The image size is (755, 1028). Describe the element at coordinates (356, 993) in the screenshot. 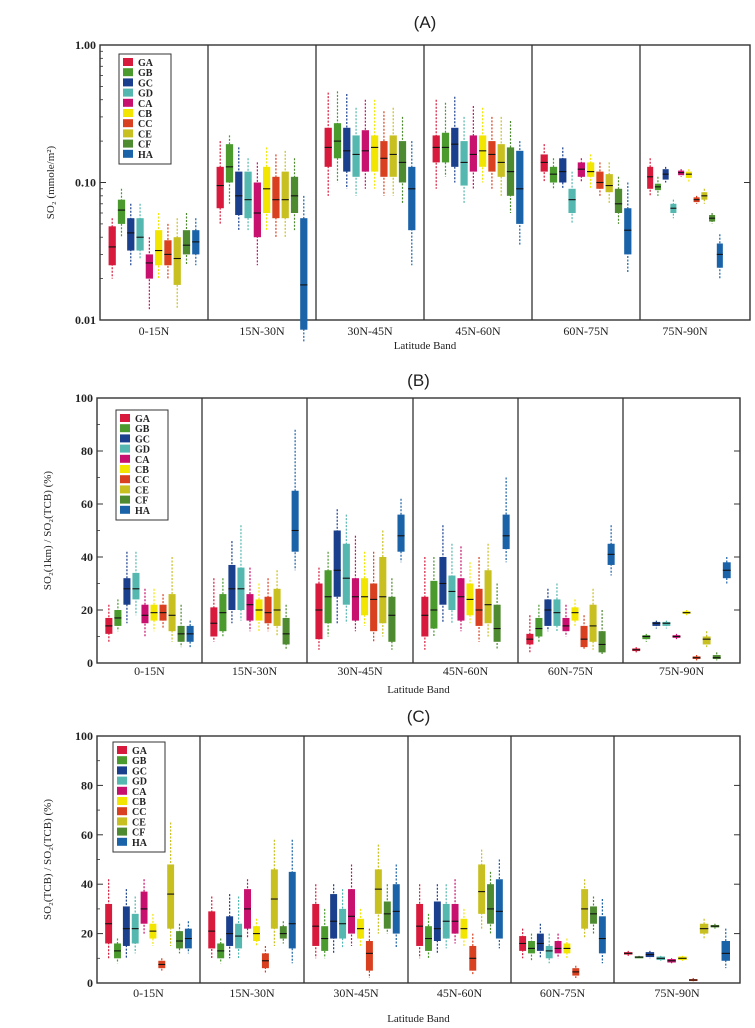

I see `band-label: 30N-45N` at that location.